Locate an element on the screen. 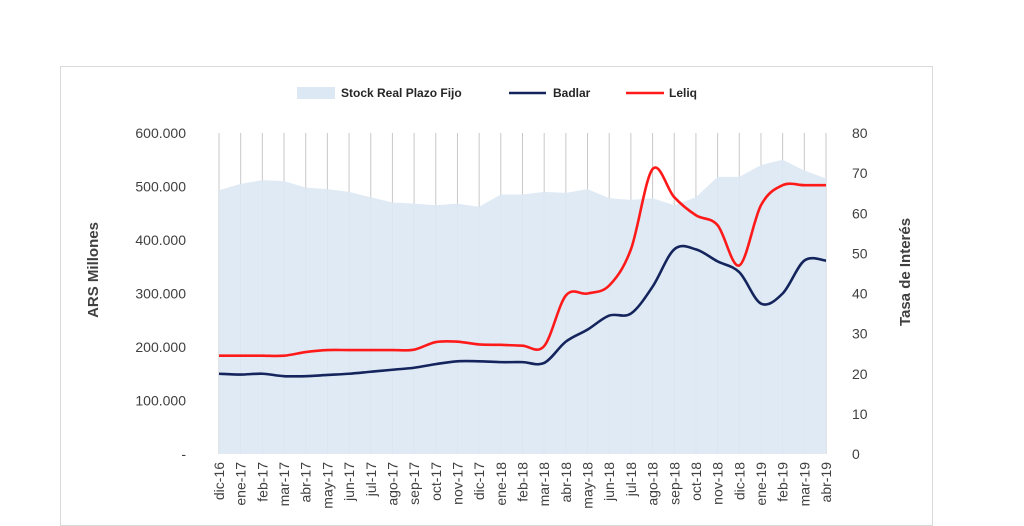  x-tick-label: oct-17 is located at coordinates (436, 481).